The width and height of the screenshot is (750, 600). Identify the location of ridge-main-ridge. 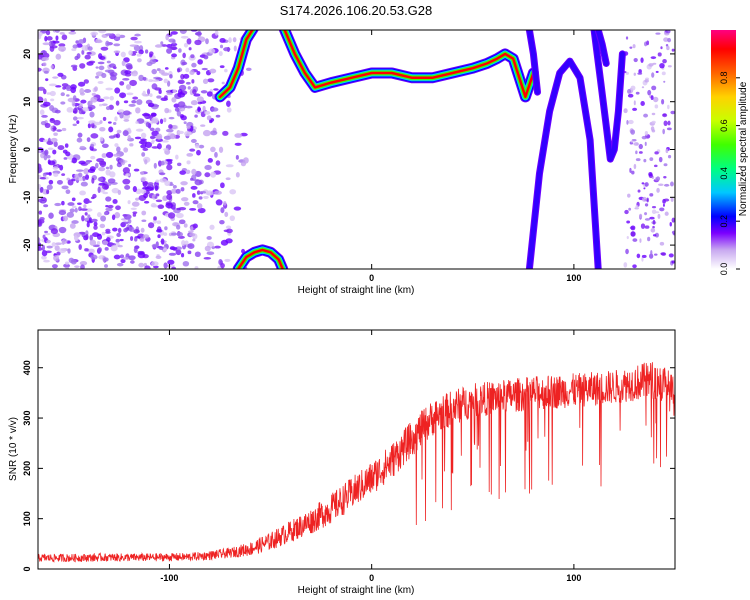
(376, 65).